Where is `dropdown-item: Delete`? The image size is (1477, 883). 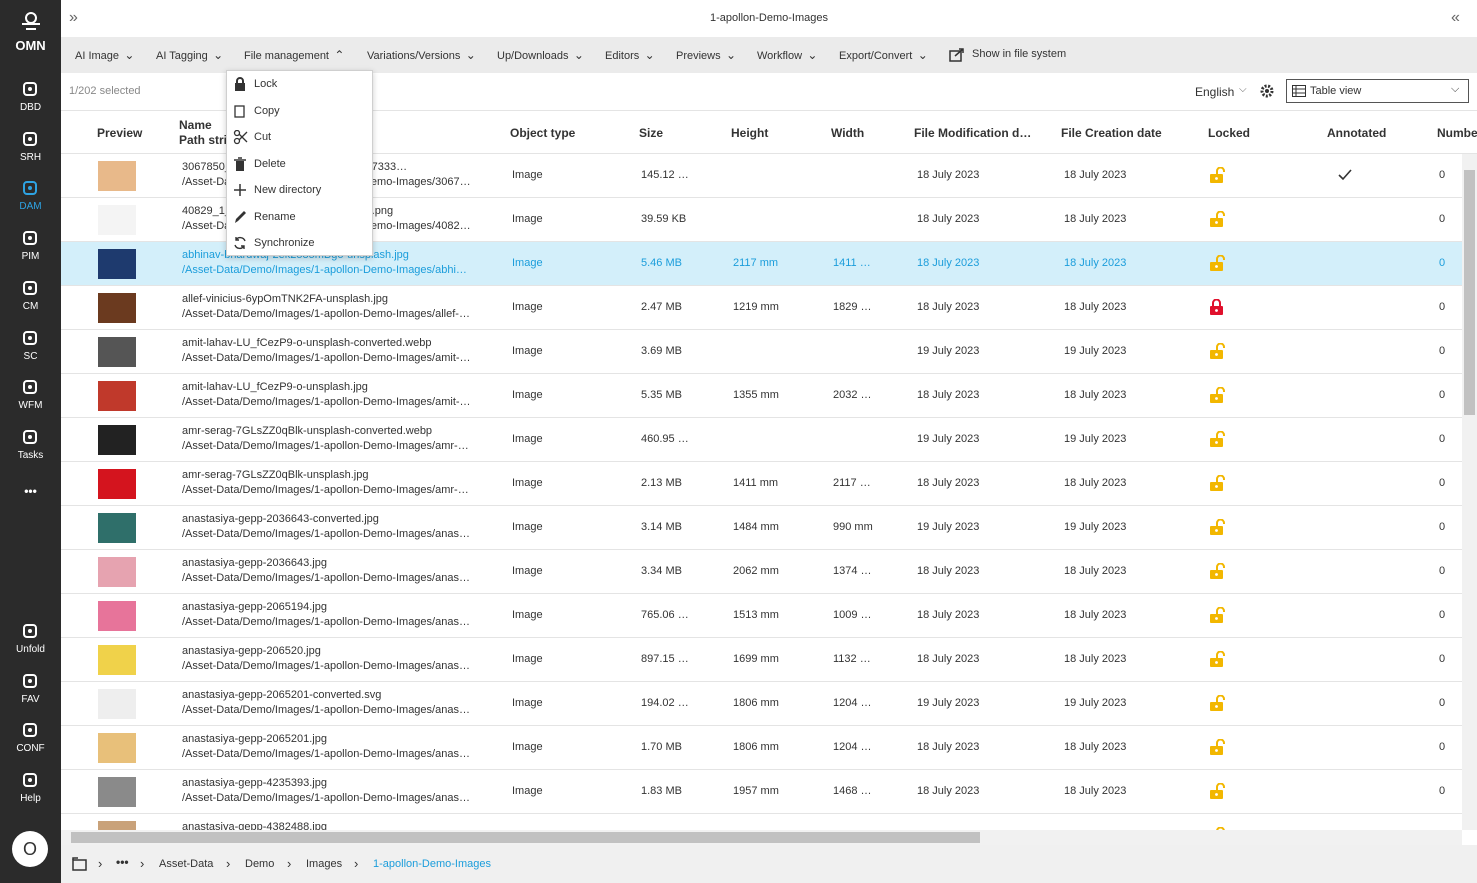
dropdown-item: Delete is located at coordinates (270, 163).